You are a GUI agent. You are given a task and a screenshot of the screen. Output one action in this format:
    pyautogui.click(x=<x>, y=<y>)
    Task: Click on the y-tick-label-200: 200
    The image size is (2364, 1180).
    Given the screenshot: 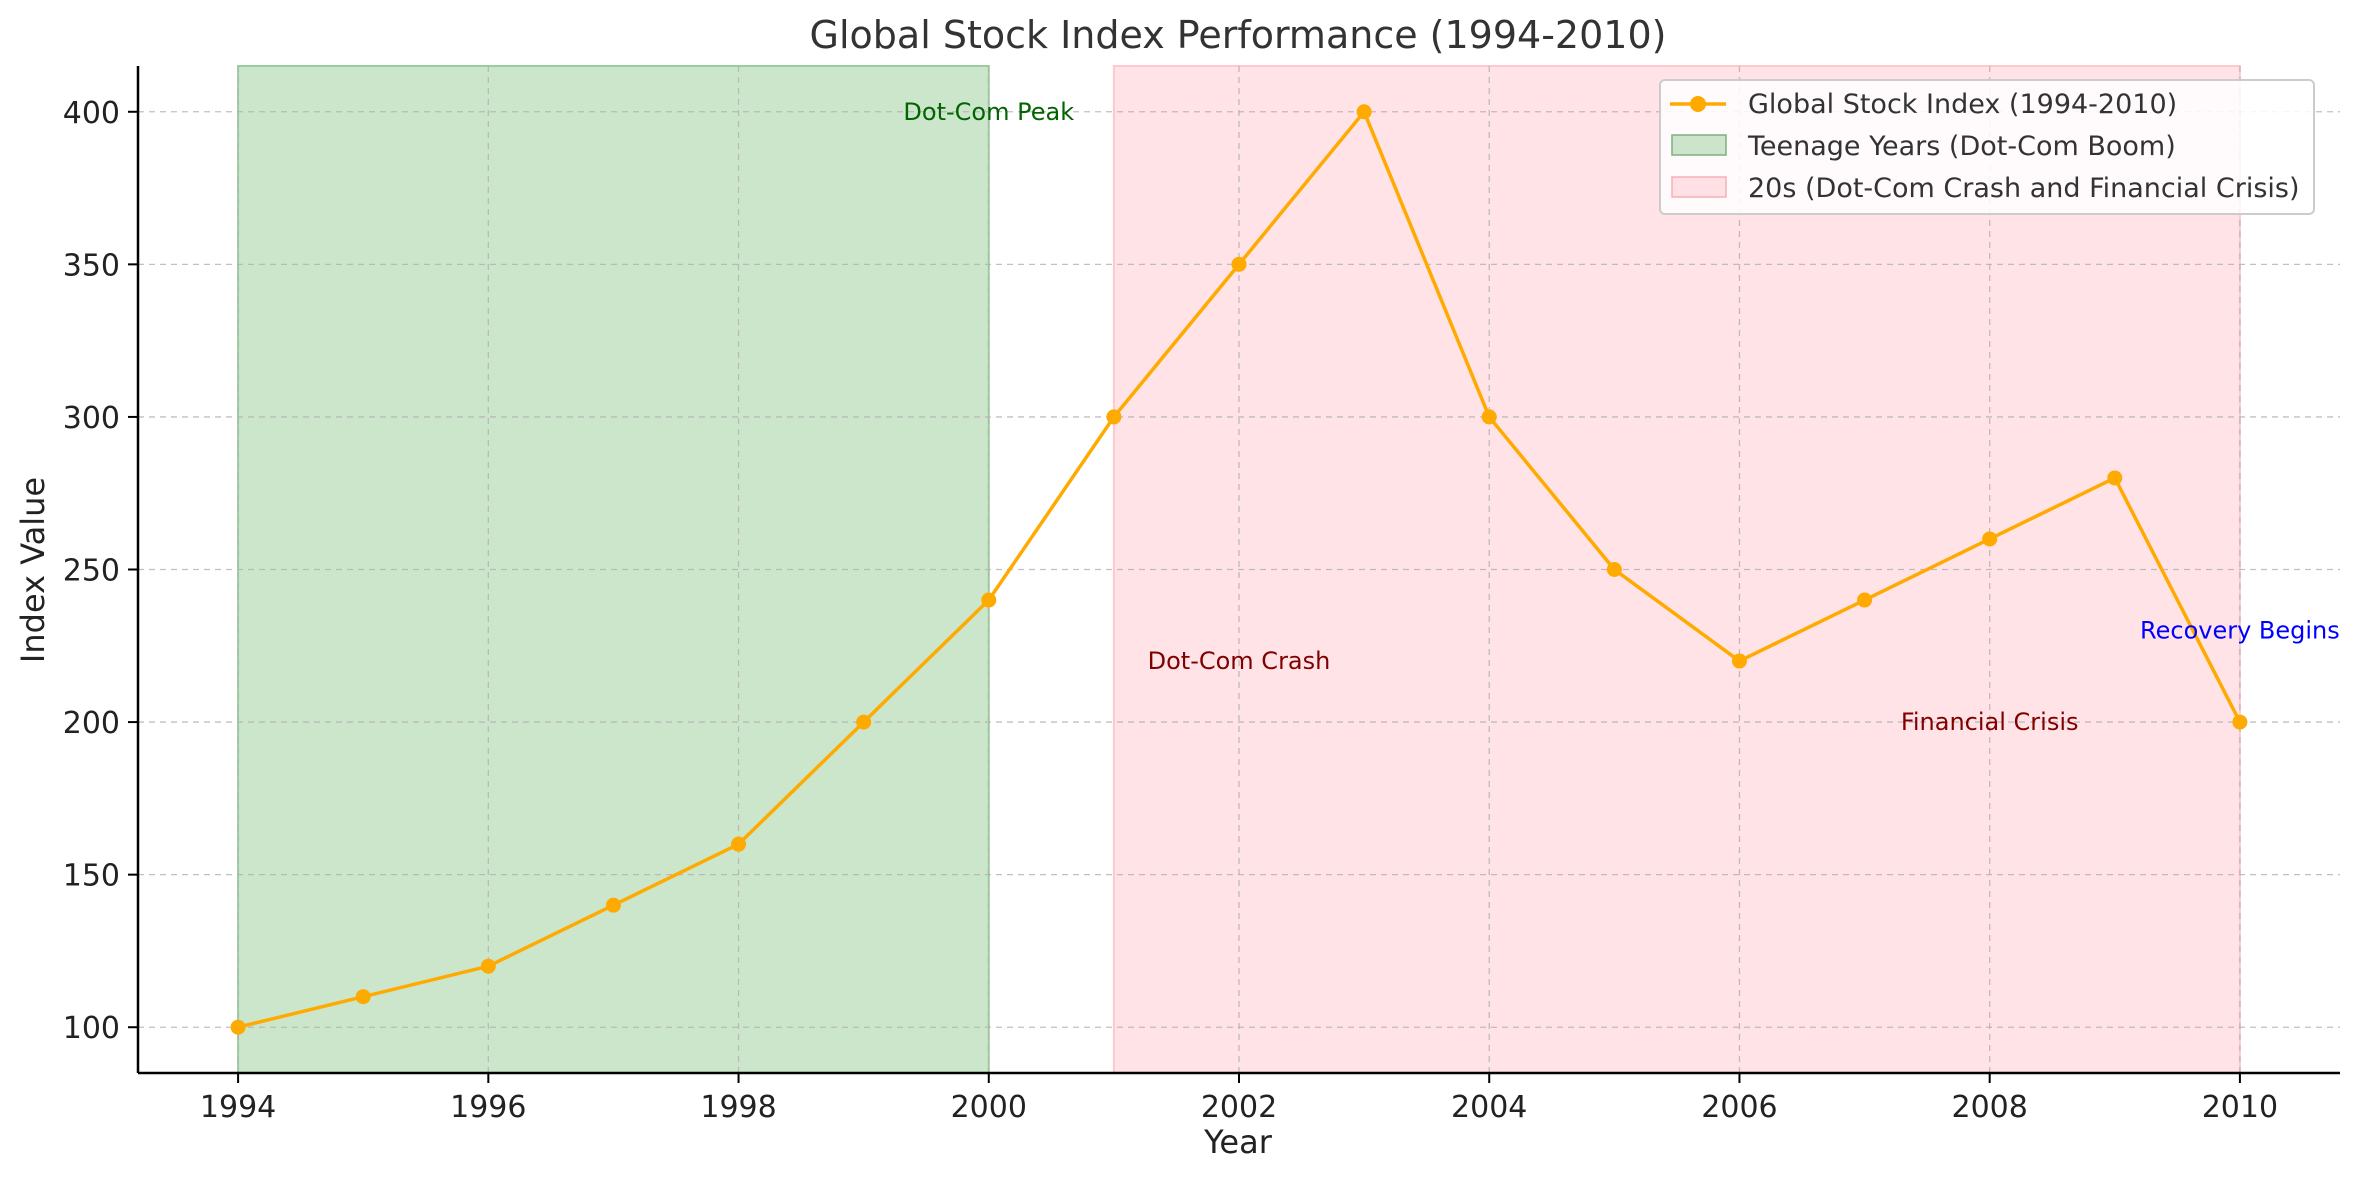 What is the action you would take?
    pyautogui.click(x=91, y=723)
    